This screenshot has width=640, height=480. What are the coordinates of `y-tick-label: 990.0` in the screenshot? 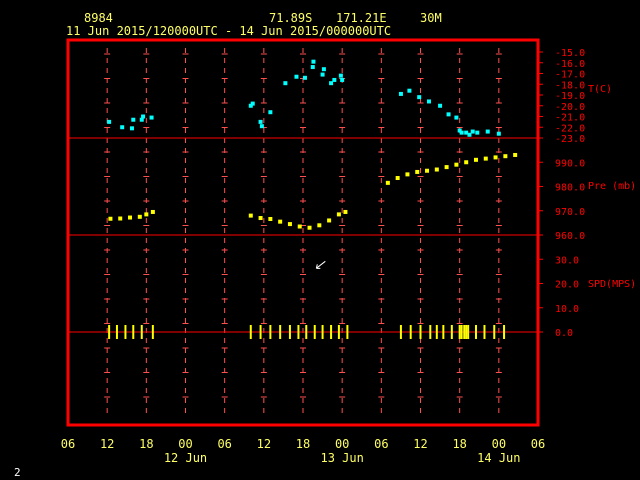 It's located at (570, 163).